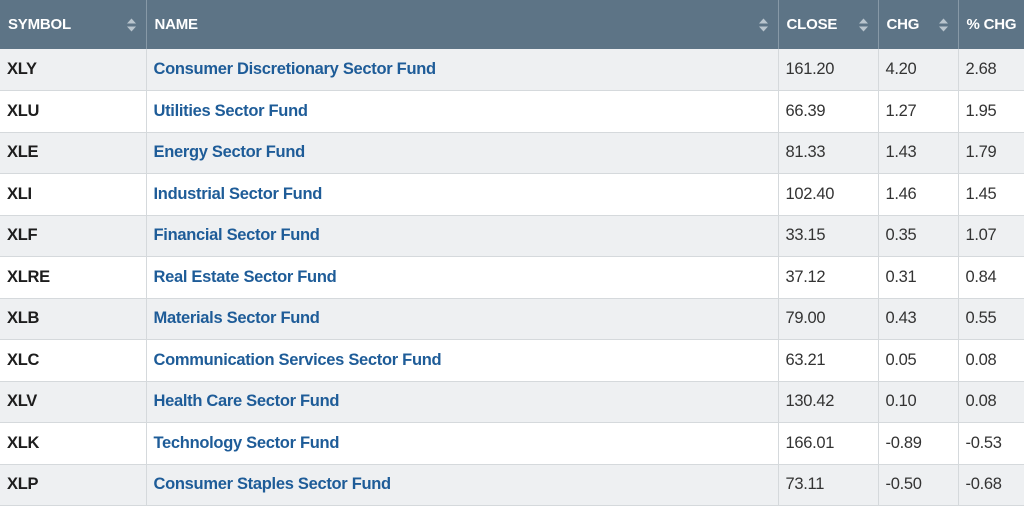 The width and height of the screenshot is (1024, 506). I want to click on symbol-cell: XLV, so click(73, 402).